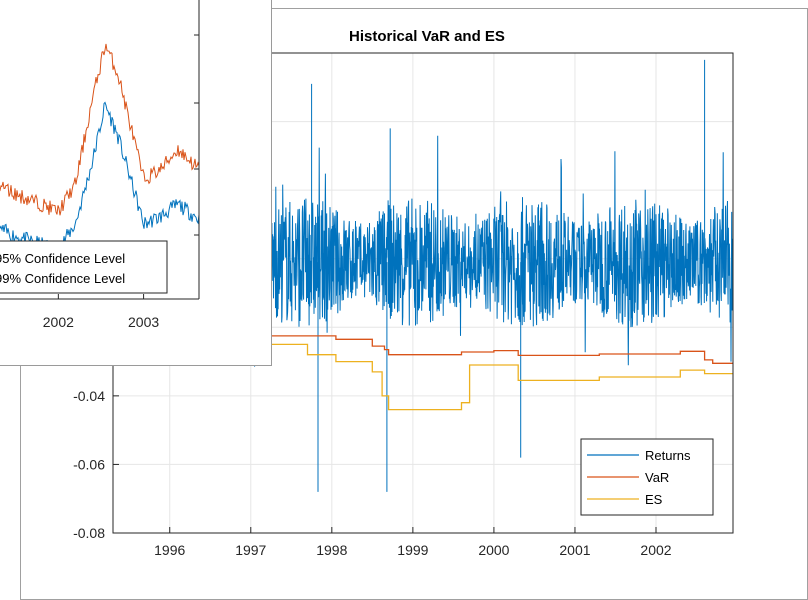 The width and height of the screenshot is (808, 600). I want to click on legend-label: ES, so click(654, 499).